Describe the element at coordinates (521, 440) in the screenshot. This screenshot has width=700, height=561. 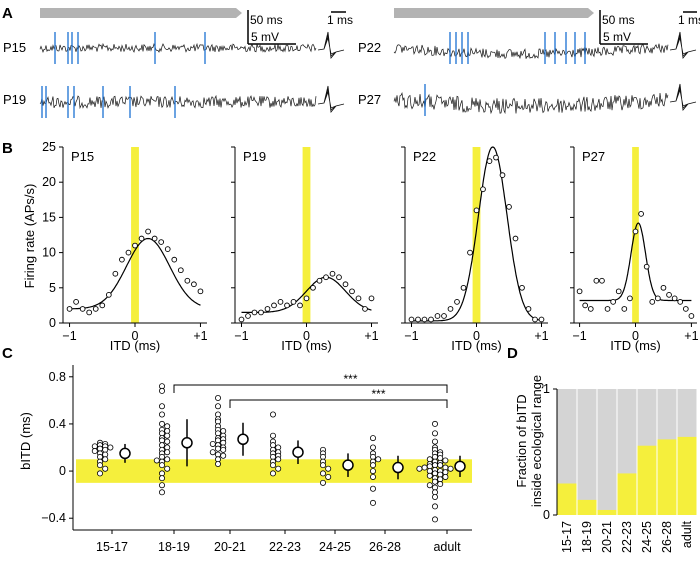
I see `fraction-y-axis-label-1: Fraction of bITD` at that location.